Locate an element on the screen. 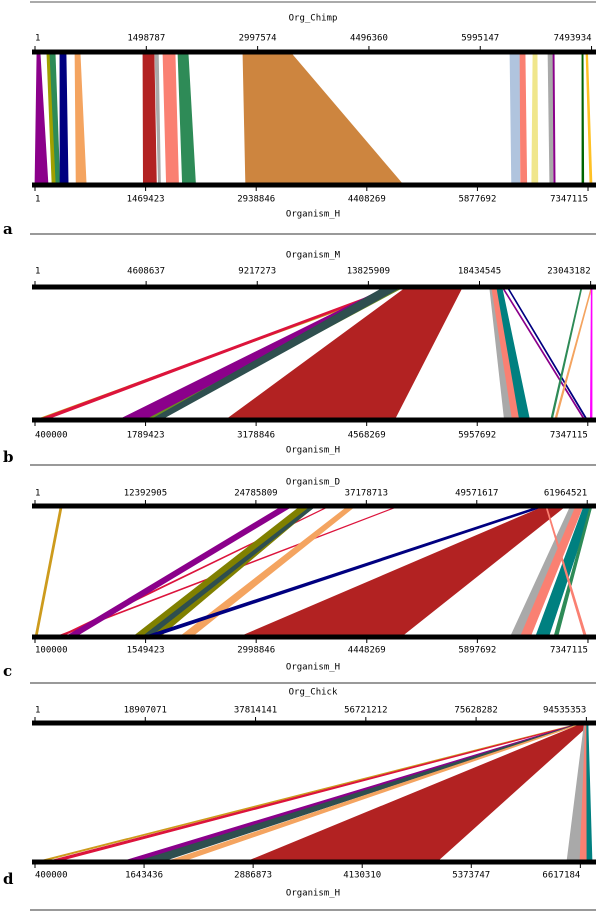 The width and height of the screenshot is (600, 914). top-tick-label: 24785809 is located at coordinates (255, 494).